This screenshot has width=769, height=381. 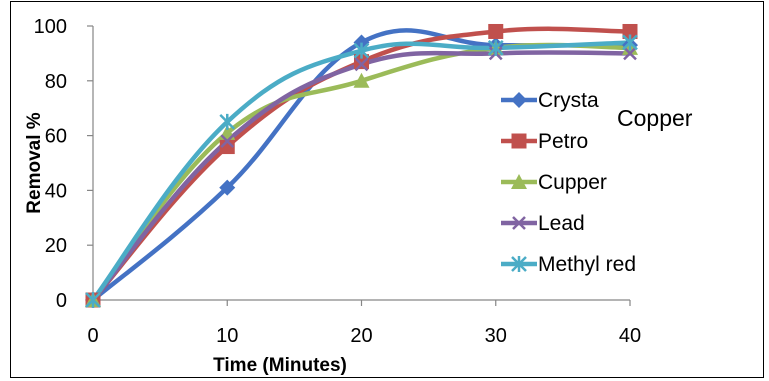 I want to click on x-axis-title: Time (Minutes), so click(x=280, y=365).